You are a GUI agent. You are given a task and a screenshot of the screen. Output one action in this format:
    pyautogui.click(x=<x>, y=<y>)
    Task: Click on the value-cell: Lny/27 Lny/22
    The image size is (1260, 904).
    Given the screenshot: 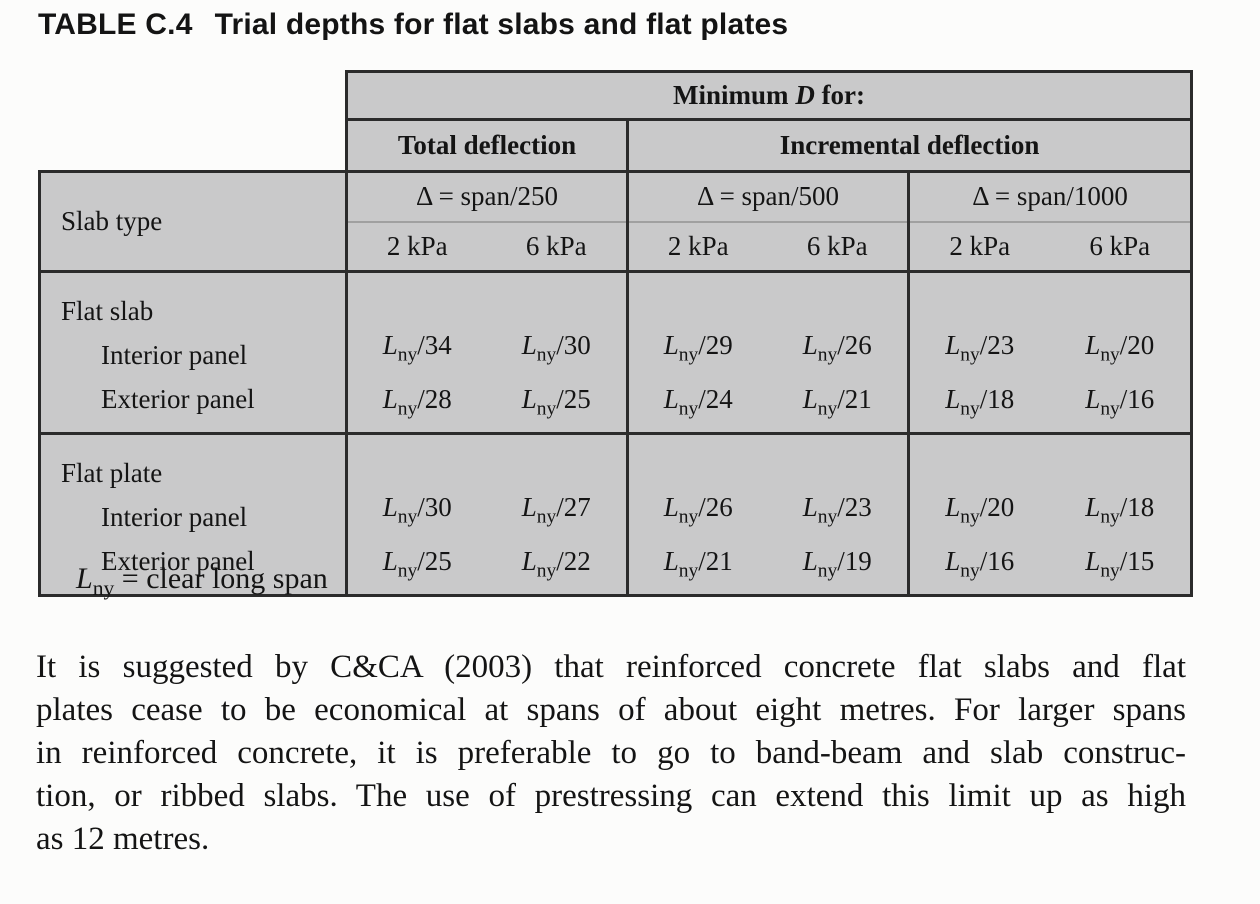 What is the action you would take?
    pyautogui.click(x=557, y=515)
    